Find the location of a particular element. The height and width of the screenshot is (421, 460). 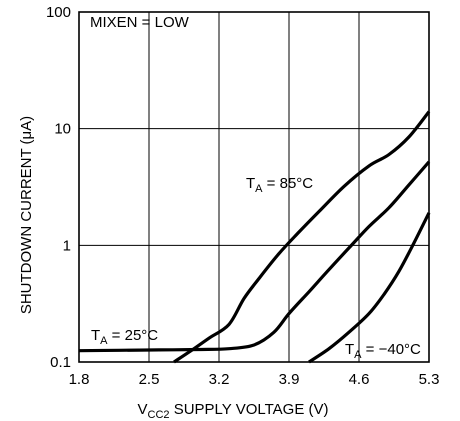

x-tick-label: 5.3 is located at coordinates (429, 379).